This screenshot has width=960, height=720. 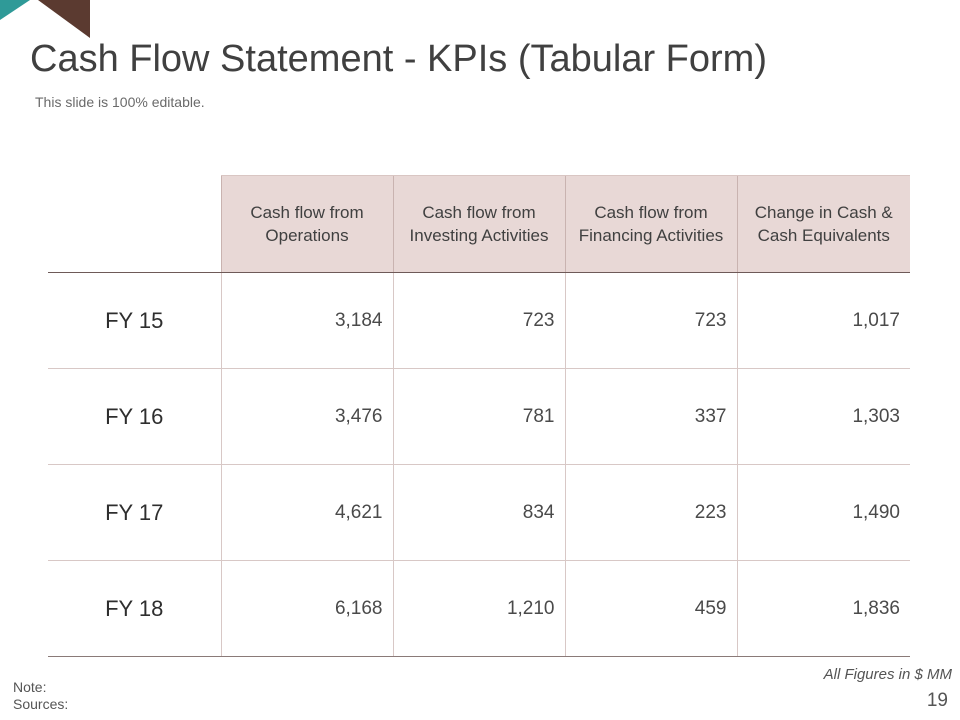 What do you see at coordinates (823, 512) in the screenshot?
I see `table-cell: 1,490` at bounding box center [823, 512].